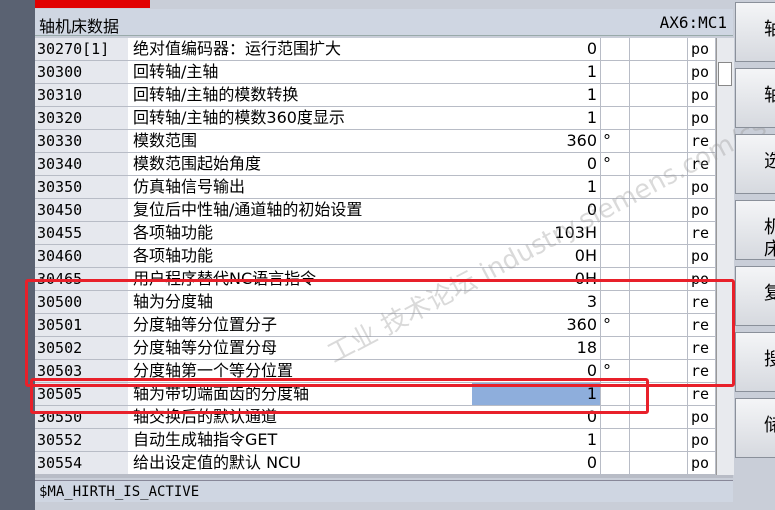  Describe the element at coordinates (82, 95) in the screenshot. I see `param-id: 30310` at that location.